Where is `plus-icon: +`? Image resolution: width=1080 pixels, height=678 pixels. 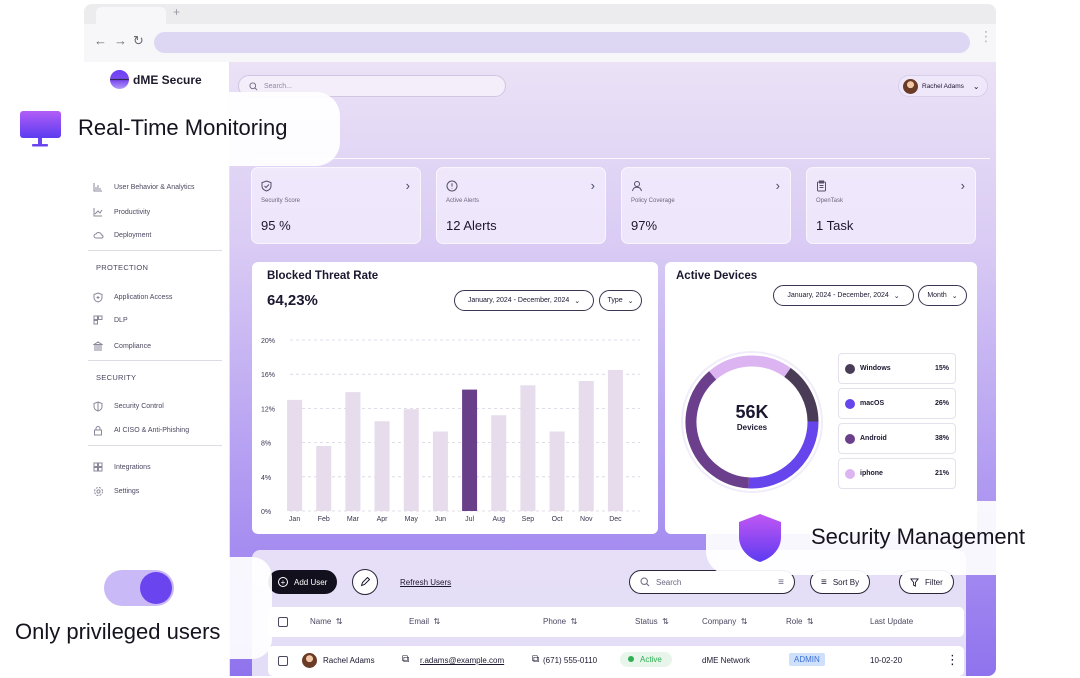 plus-icon: + is located at coordinates (283, 582).